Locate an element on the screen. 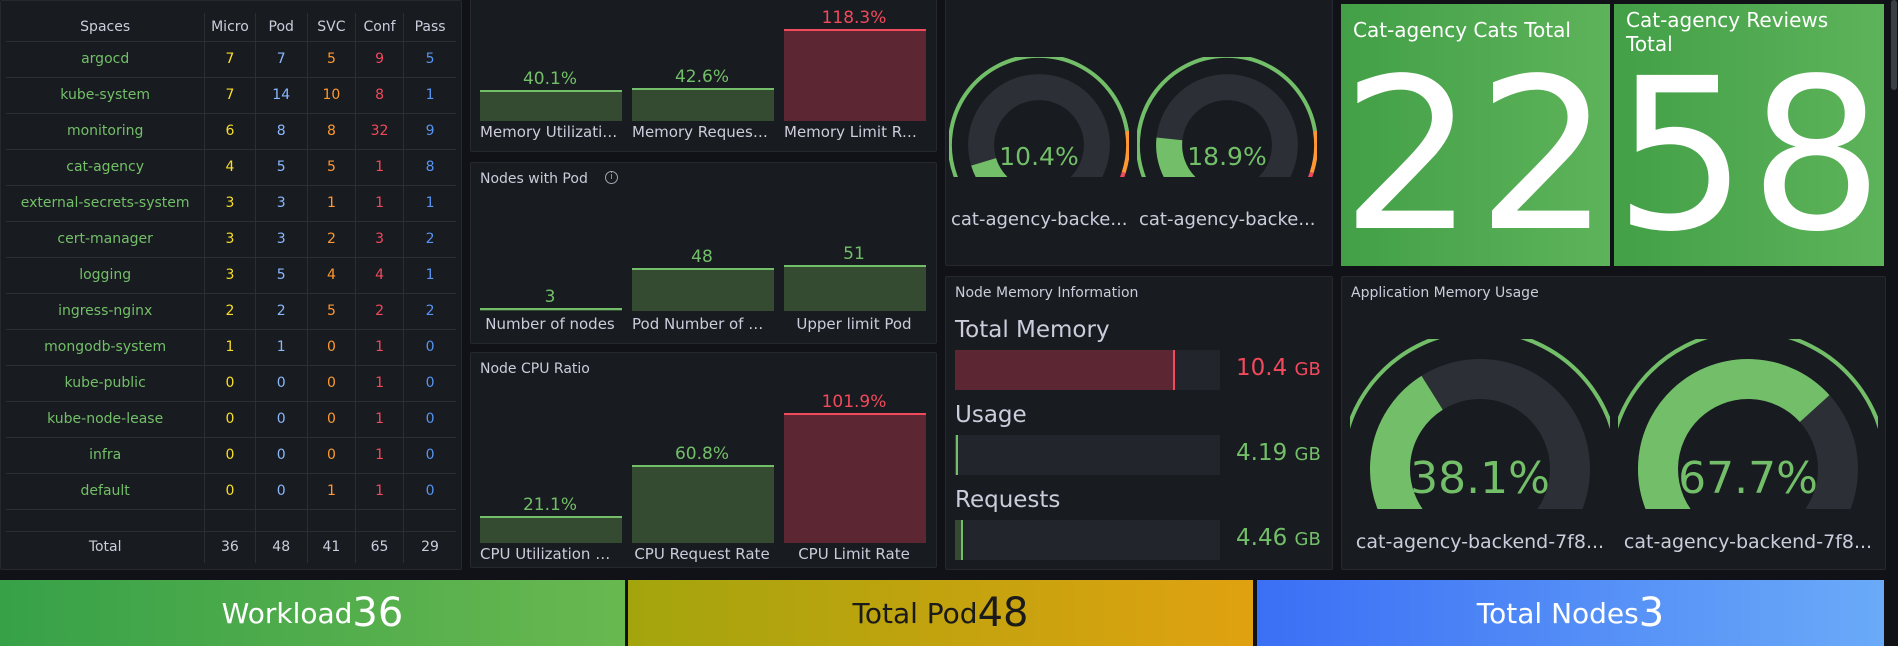 Image resolution: width=1898 pixels, height=646 pixels. column-header: Spaces is located at coordinates (106, 27).